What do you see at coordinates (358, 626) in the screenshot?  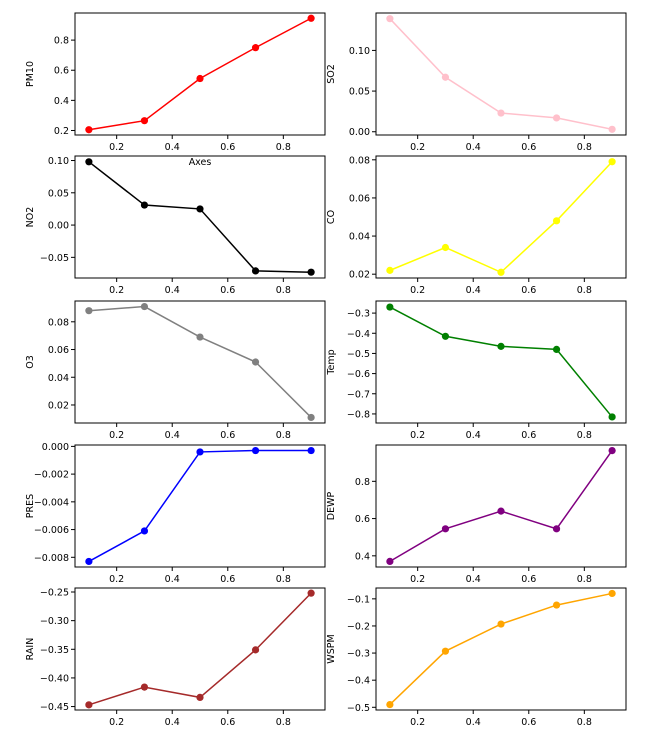 I see `y-tick-label: −0.2` at bounding box center [358, 626].